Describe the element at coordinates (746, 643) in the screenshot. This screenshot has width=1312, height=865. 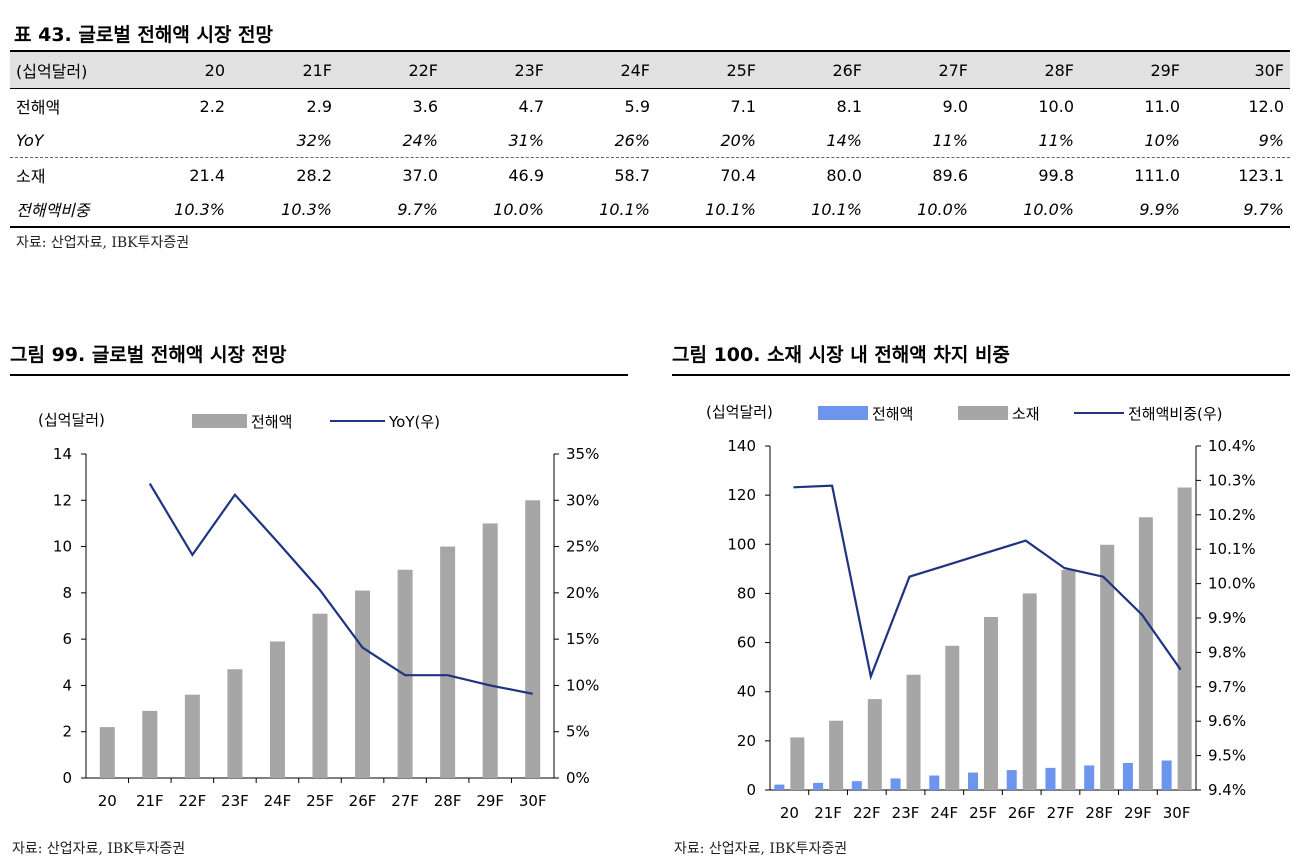
I see `left-tick-label: 60` at that location.